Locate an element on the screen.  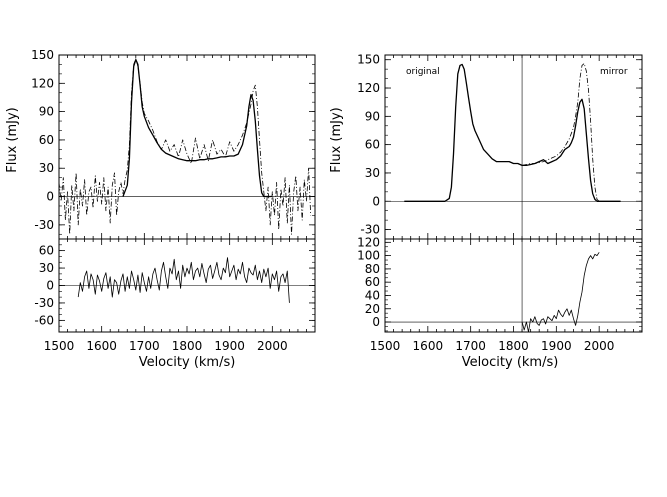
y-tick-label: -60 is located at coordinates (44, 320).